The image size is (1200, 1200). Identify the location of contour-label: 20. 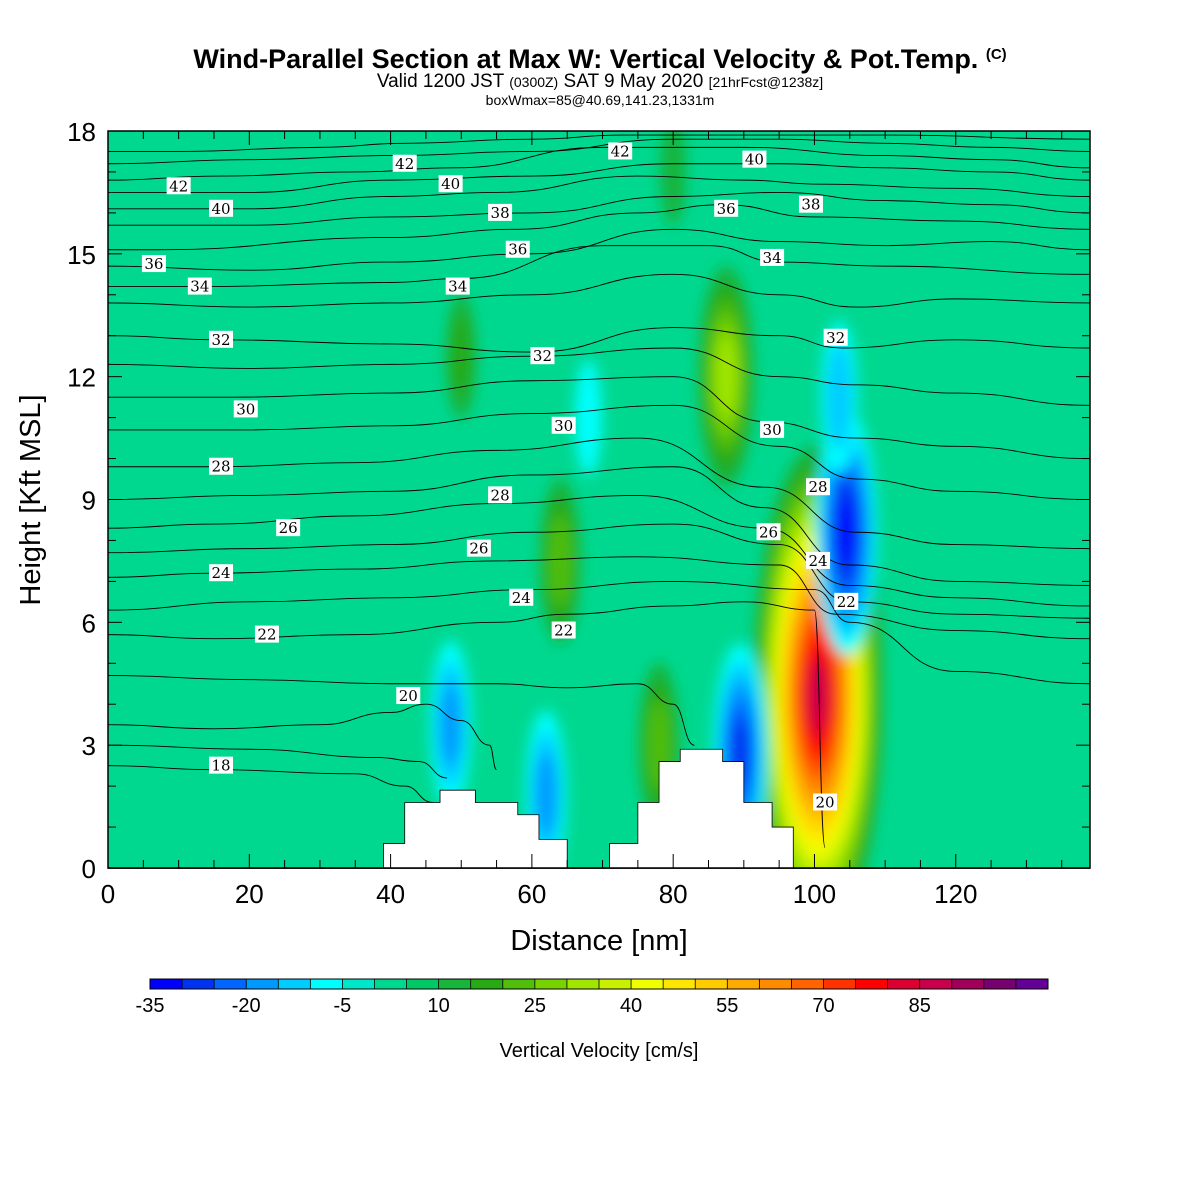
(408, 696).